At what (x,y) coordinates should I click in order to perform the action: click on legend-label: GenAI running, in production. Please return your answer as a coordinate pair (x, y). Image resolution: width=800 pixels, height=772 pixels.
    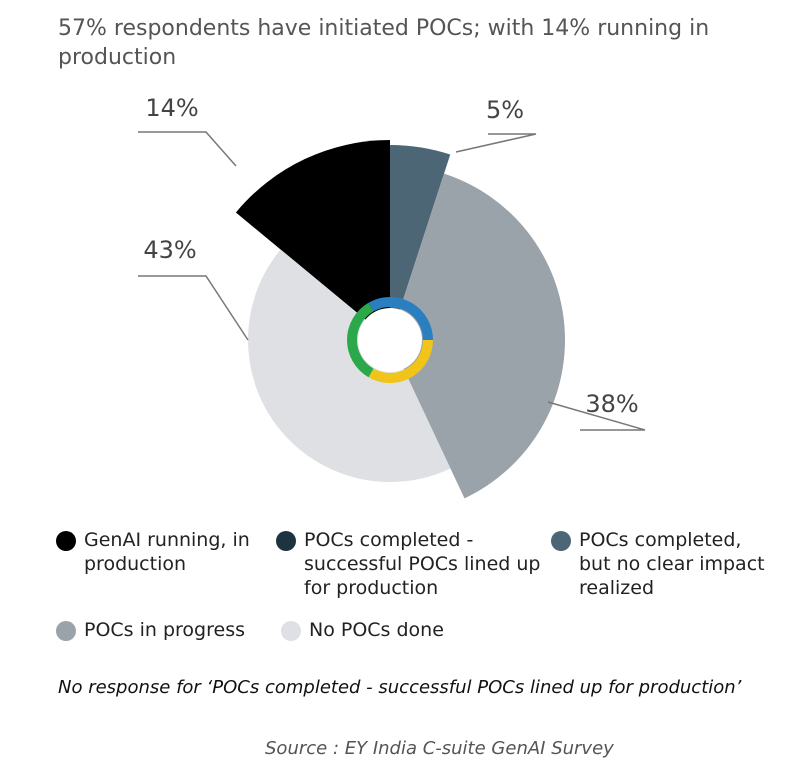
    Looking at the image, I should click on (167, 552).